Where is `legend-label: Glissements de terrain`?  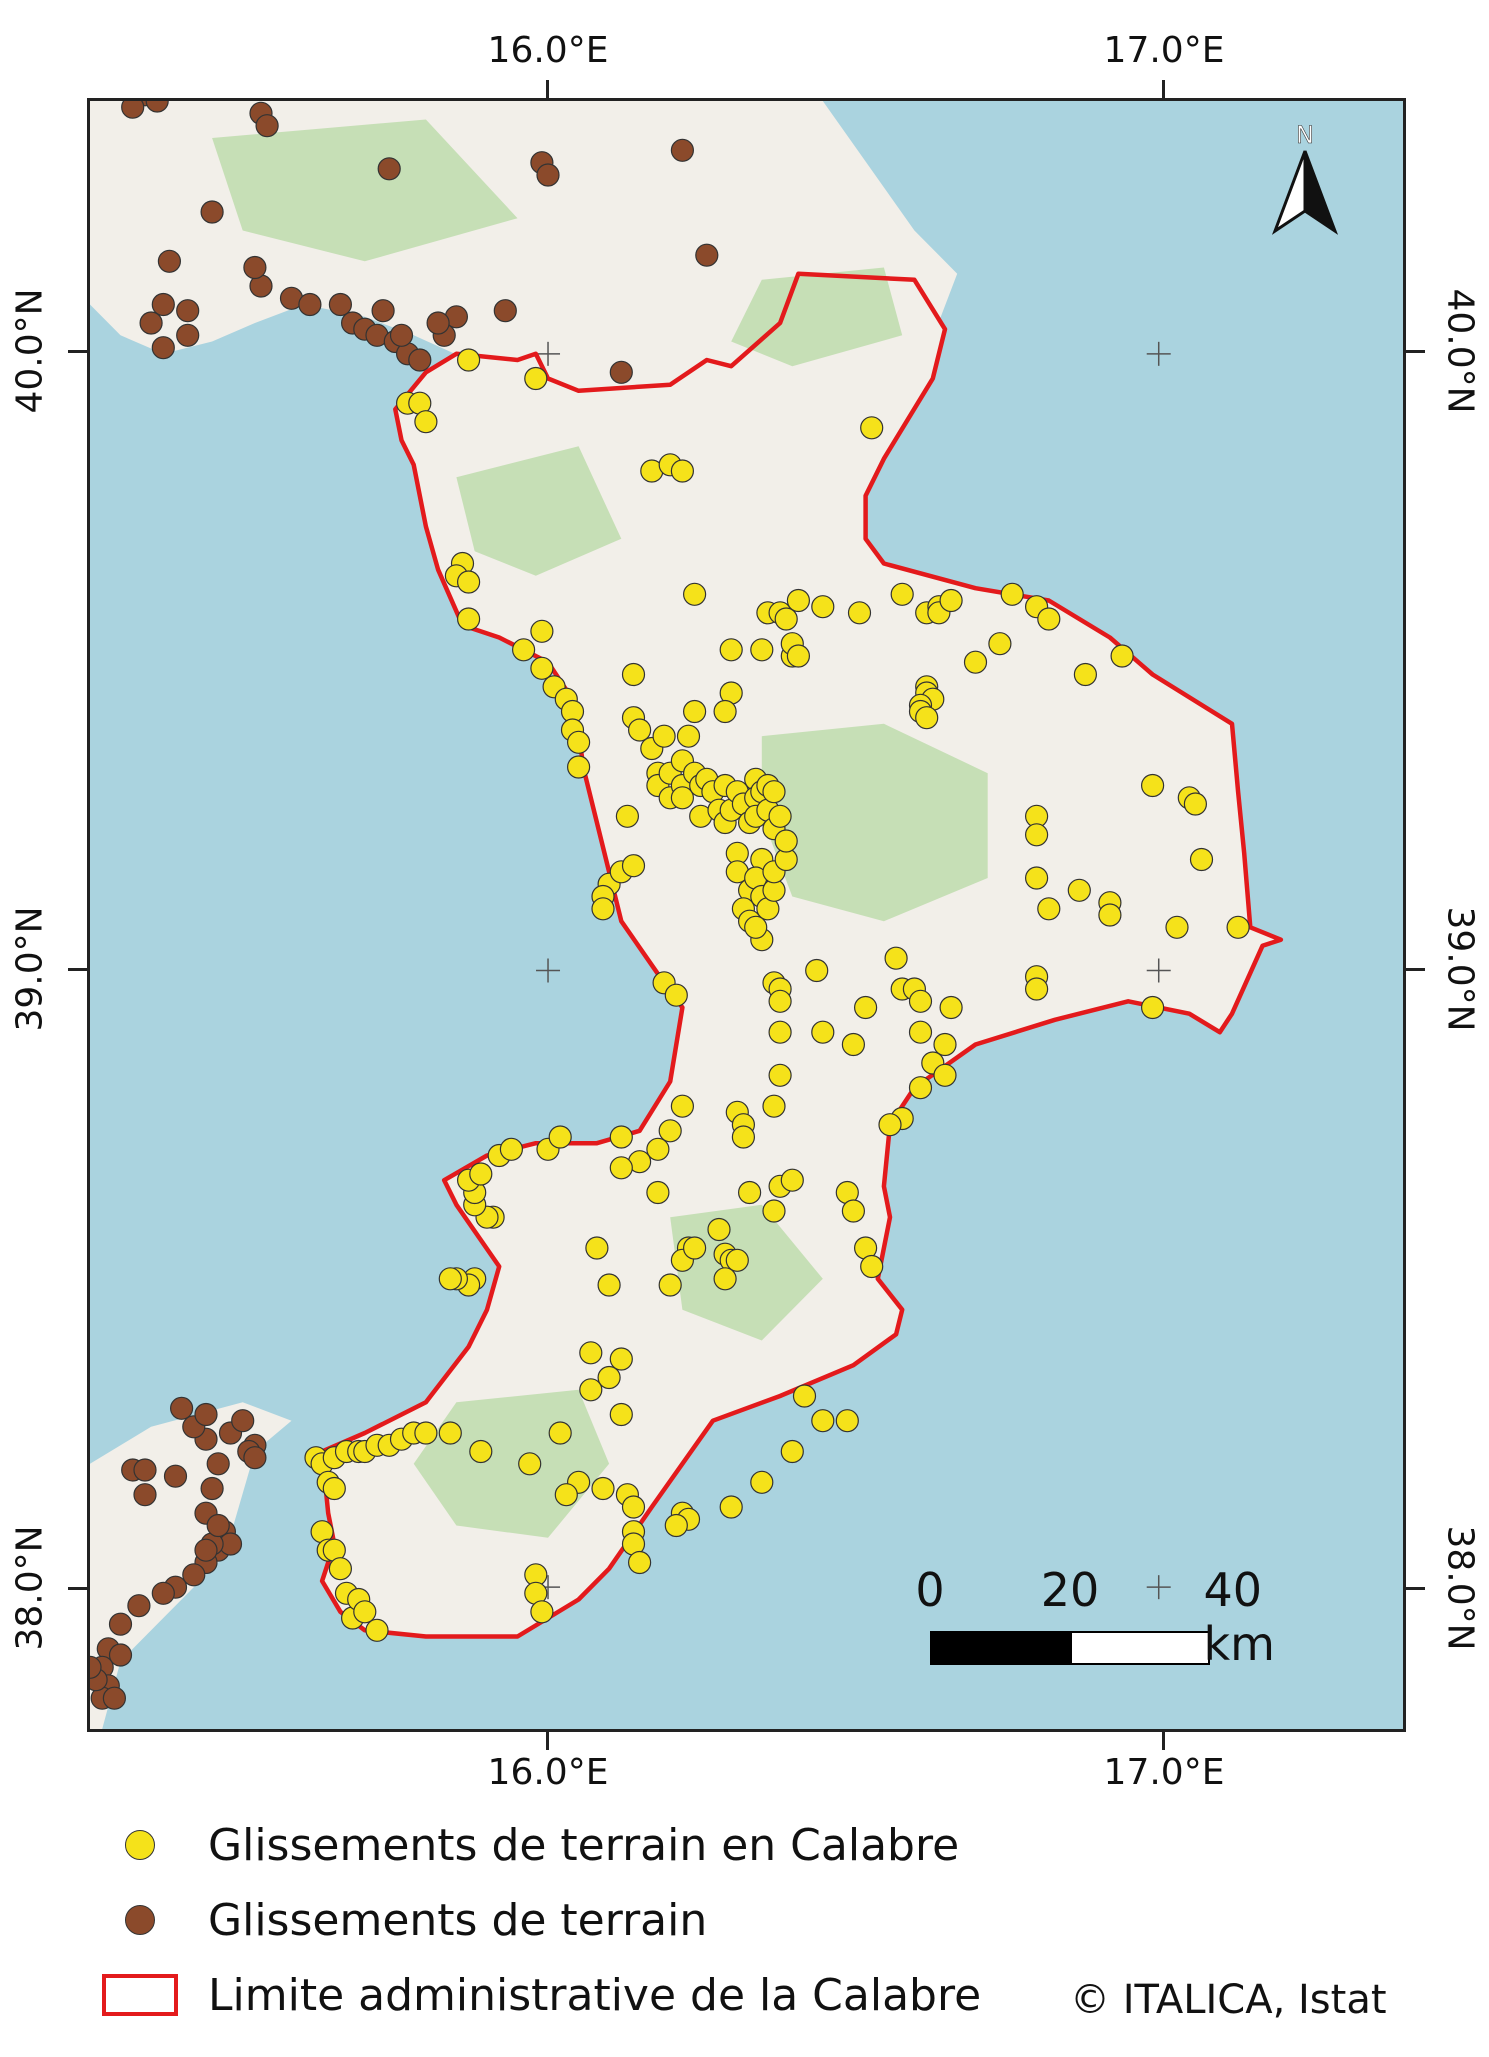 legend-label: Glissements de terrain is located at coordinates (458, 1920).